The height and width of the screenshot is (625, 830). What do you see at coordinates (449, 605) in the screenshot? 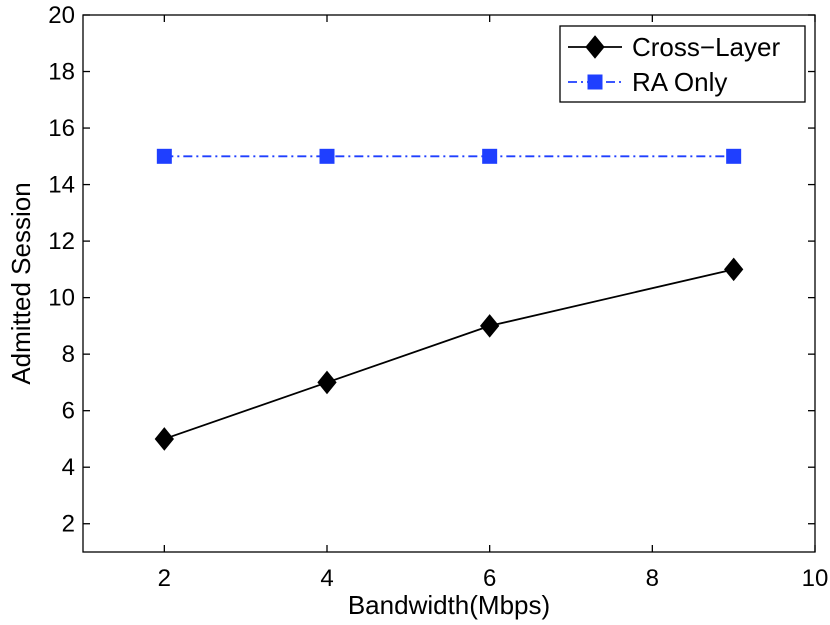
I see `x-axis-label: Bandwidth(Mbps)` at bounding box center [449, 605].